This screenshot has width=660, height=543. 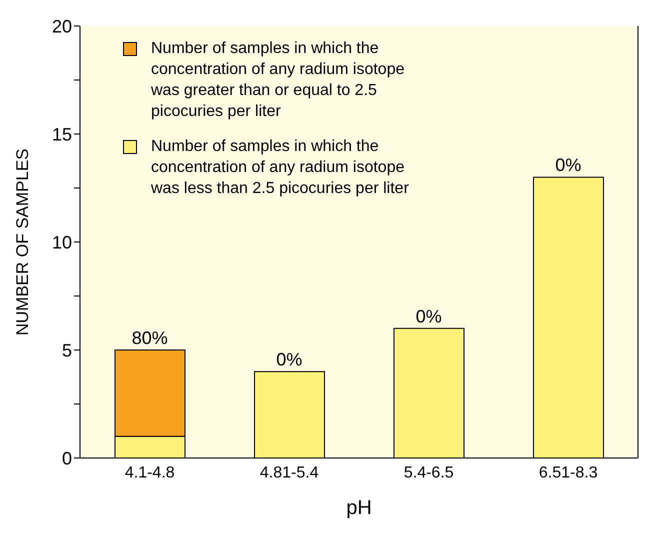 I want to click on x-tick-label: 5.4-6.5, so click(x=429, y=473).